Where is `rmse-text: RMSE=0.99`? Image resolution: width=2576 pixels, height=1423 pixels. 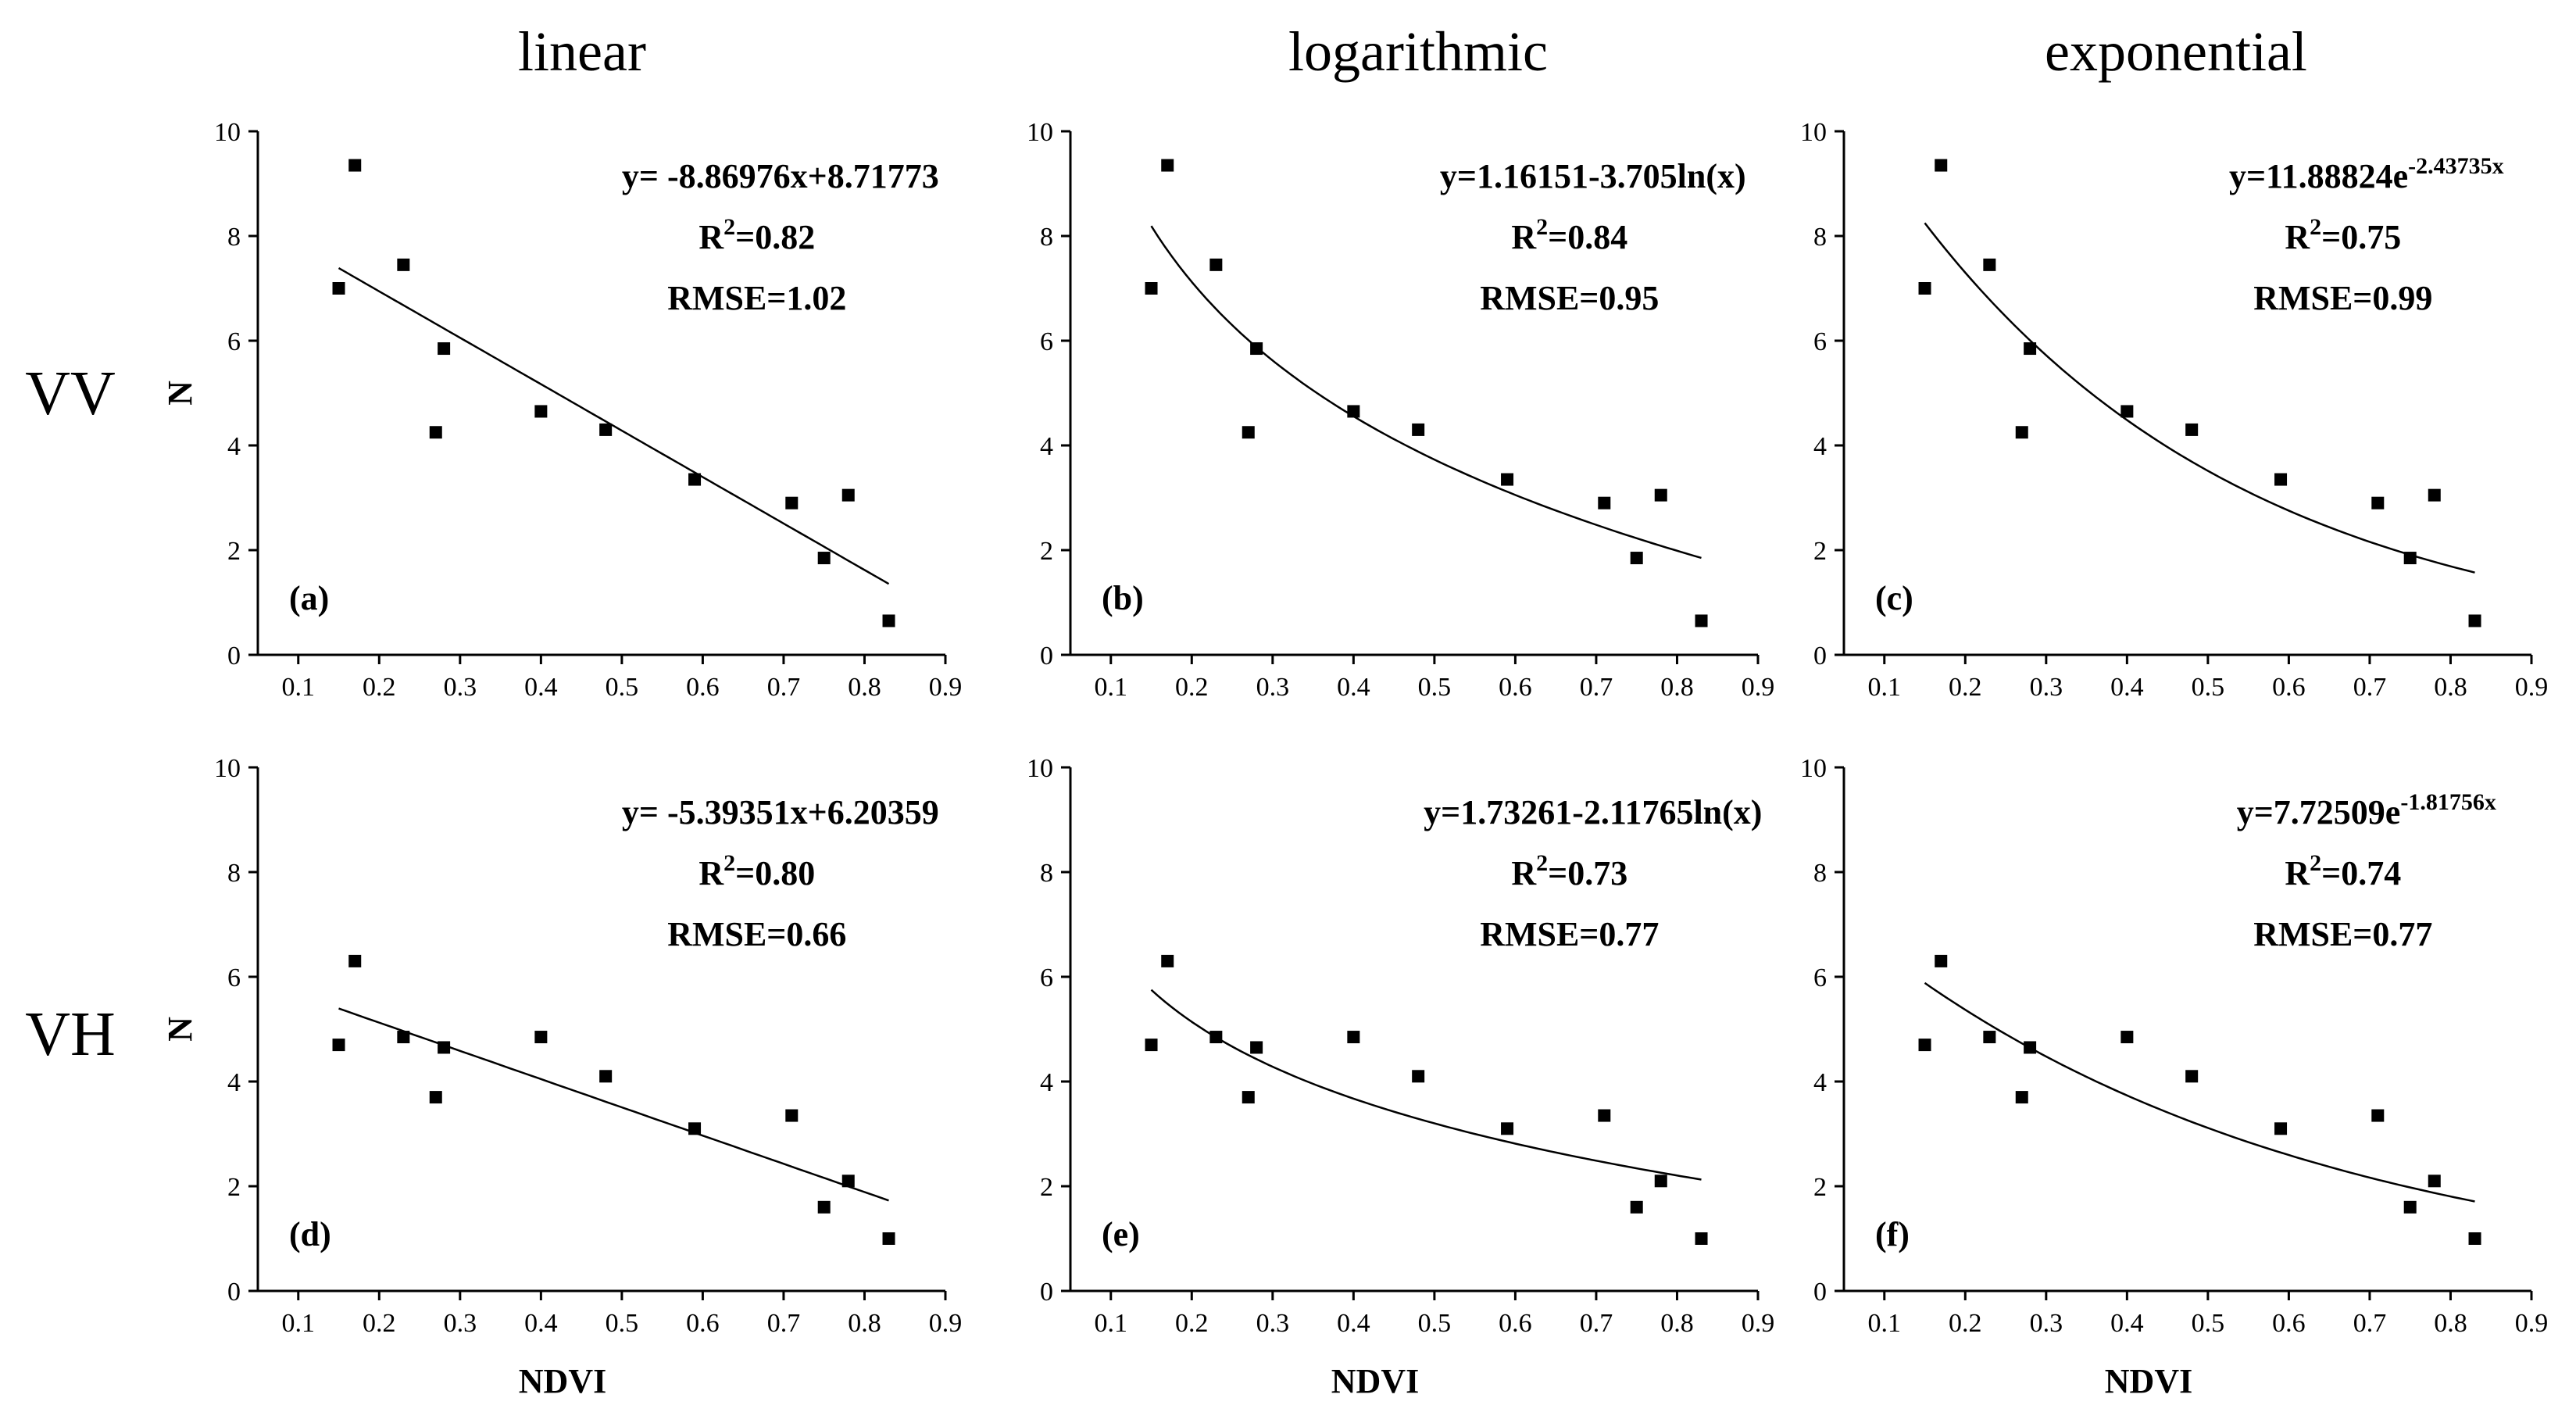
rmse-text: RMSE=0.99 is located at coordinates (2343, 298).